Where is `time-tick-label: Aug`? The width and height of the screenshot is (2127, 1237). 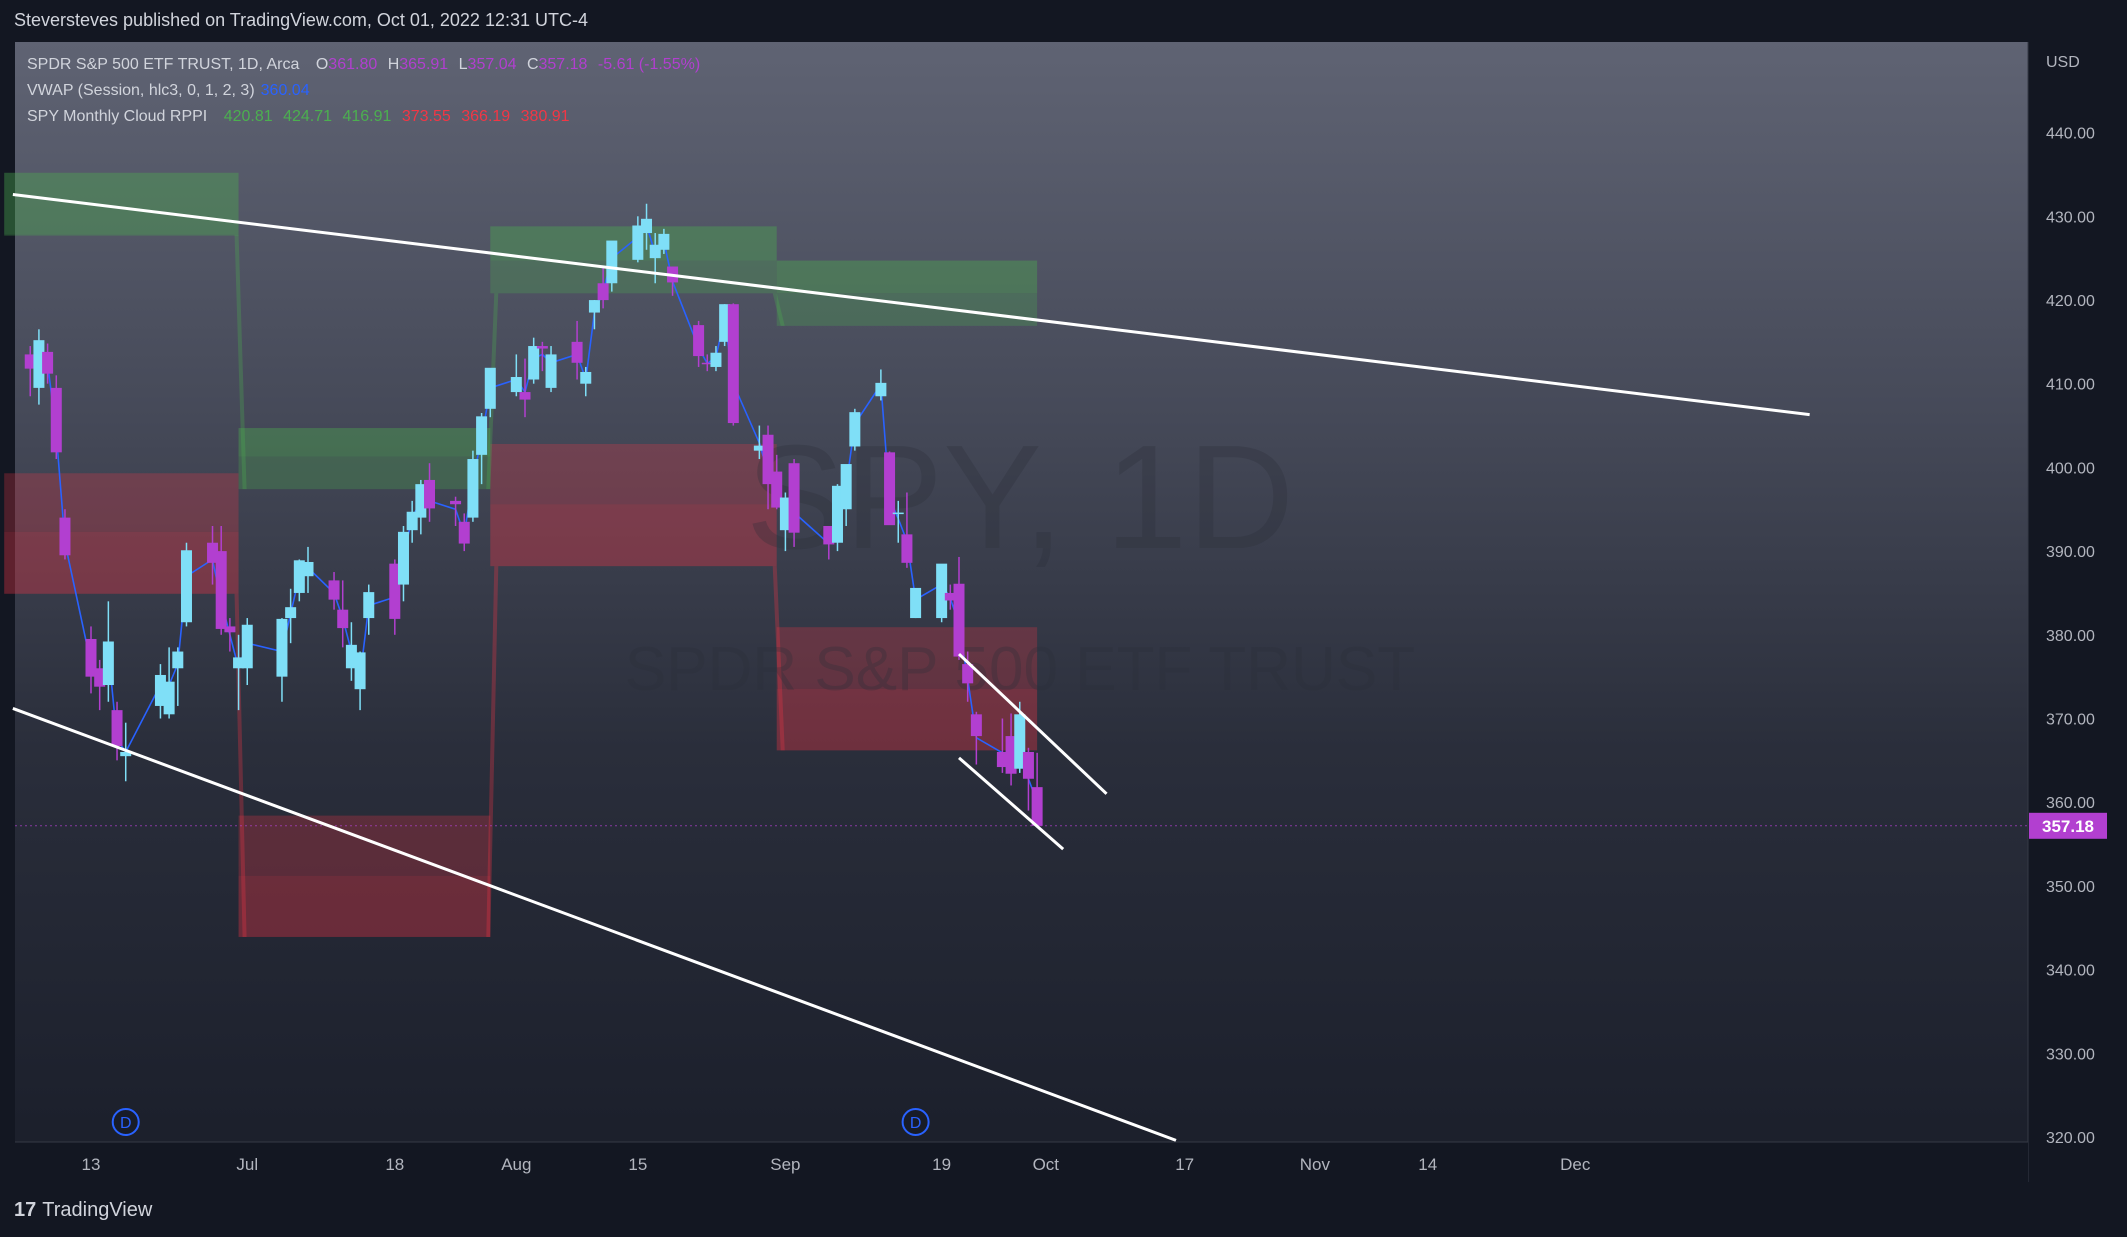 time-tick-label: Aug is located at coordinates (516, 1164).